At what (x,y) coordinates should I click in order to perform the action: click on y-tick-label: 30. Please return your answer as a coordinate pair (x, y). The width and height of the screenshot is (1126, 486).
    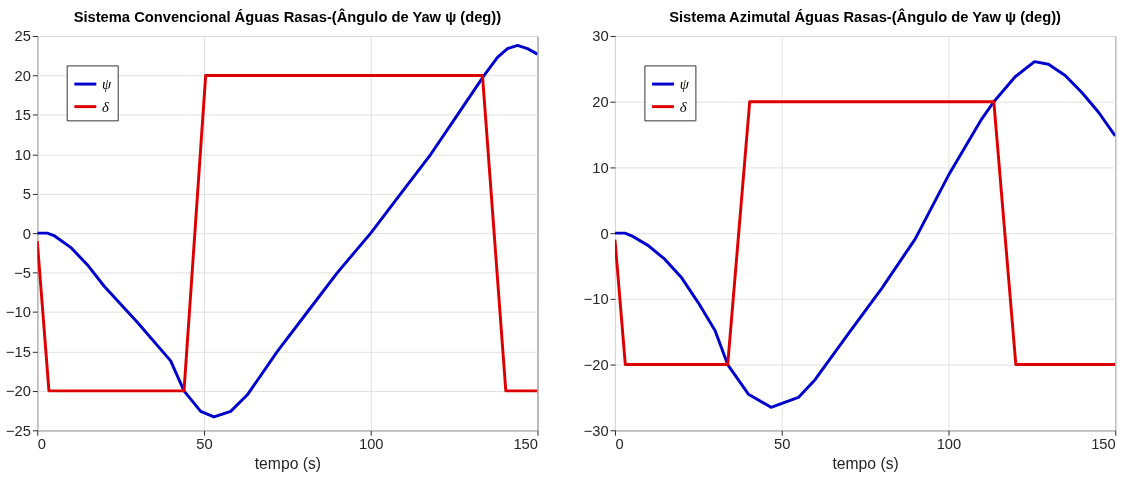
    Looking at the image, I should click on (600, 36).